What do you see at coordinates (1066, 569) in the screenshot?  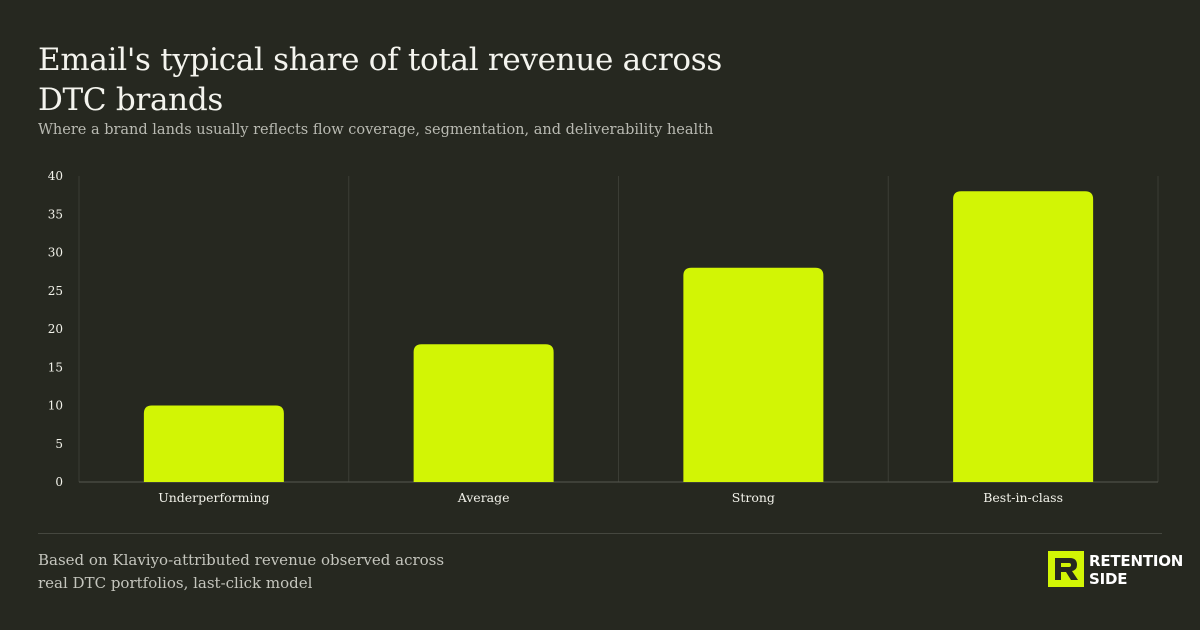 I see `logo-mark-icon` at bounding box center [1066, 569].